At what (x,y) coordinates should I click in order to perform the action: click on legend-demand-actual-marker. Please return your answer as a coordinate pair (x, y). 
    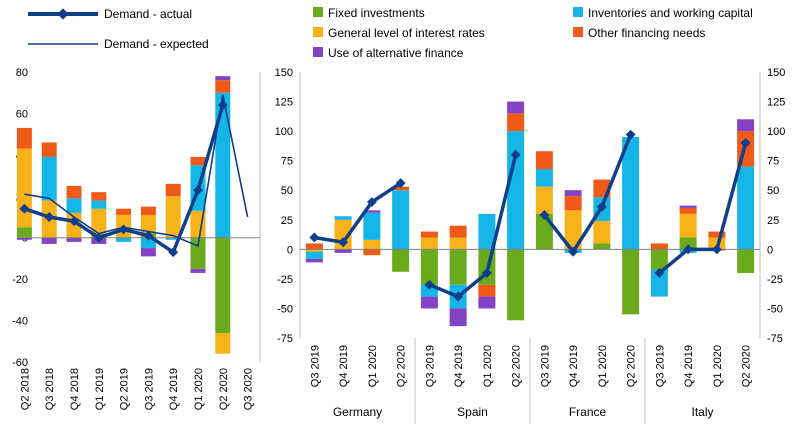
    Looking at the image, I should click on (63, 14).